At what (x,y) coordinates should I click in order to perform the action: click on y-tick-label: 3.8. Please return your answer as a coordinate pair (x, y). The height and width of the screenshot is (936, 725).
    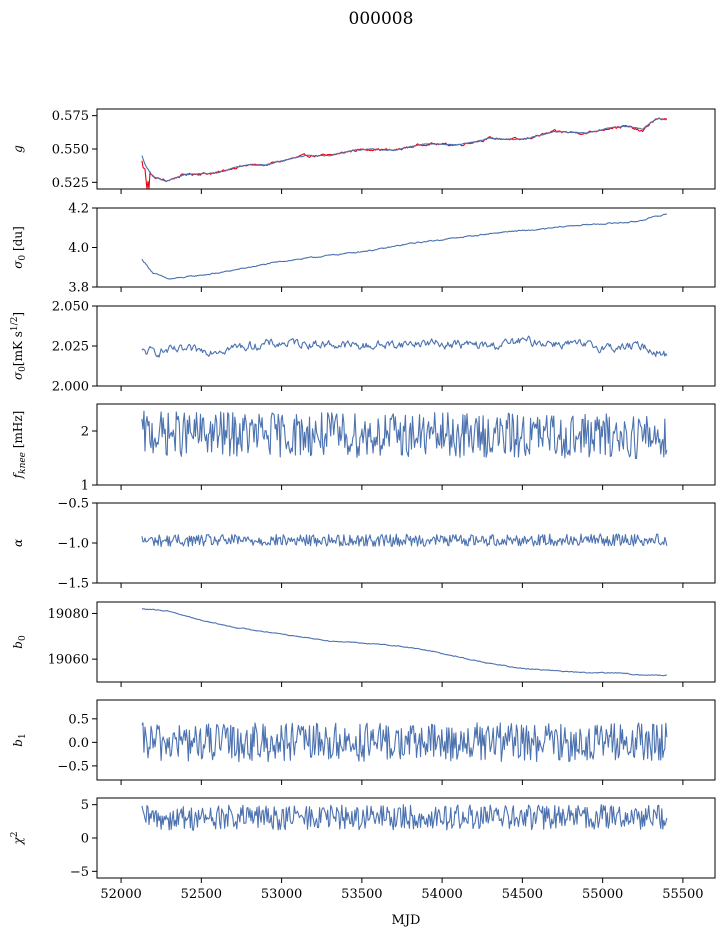
    Looking at the image, I should click on (78, 288).